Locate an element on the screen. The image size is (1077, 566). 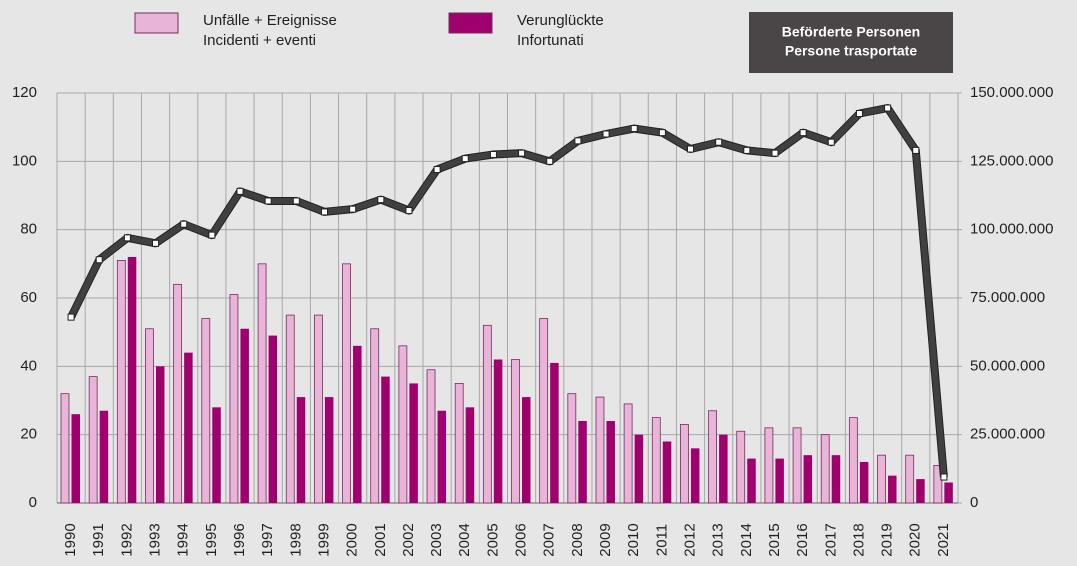
y2-tick-label: 25.000.000 is located at coordinates (1007, 434).